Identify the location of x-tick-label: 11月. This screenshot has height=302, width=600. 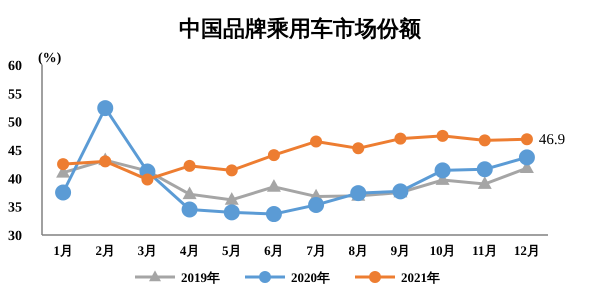
(485, 250).